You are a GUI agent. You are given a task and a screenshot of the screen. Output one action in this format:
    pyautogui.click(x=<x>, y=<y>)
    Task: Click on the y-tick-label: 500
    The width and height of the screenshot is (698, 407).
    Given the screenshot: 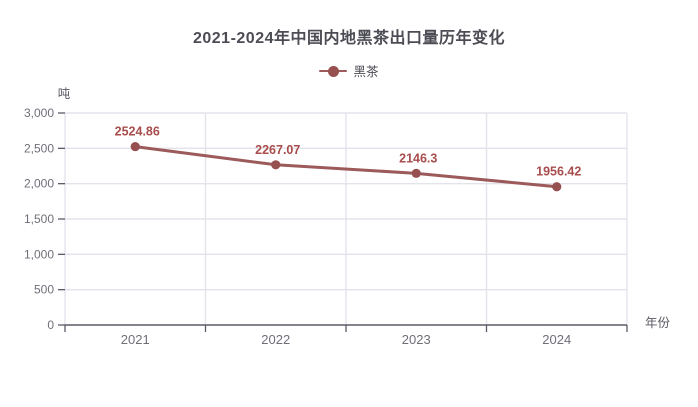 What is the action you would take?
    pyautogui.click(x=44, y=290)
    